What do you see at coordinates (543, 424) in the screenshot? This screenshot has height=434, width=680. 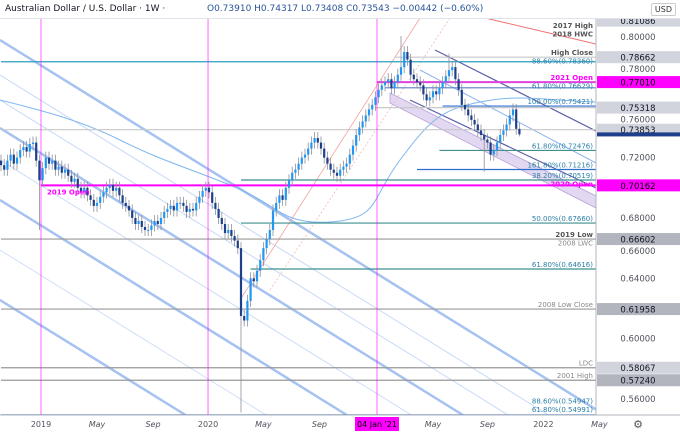 I see `time-tick-label: 2022` at bounding box center [543, 424].